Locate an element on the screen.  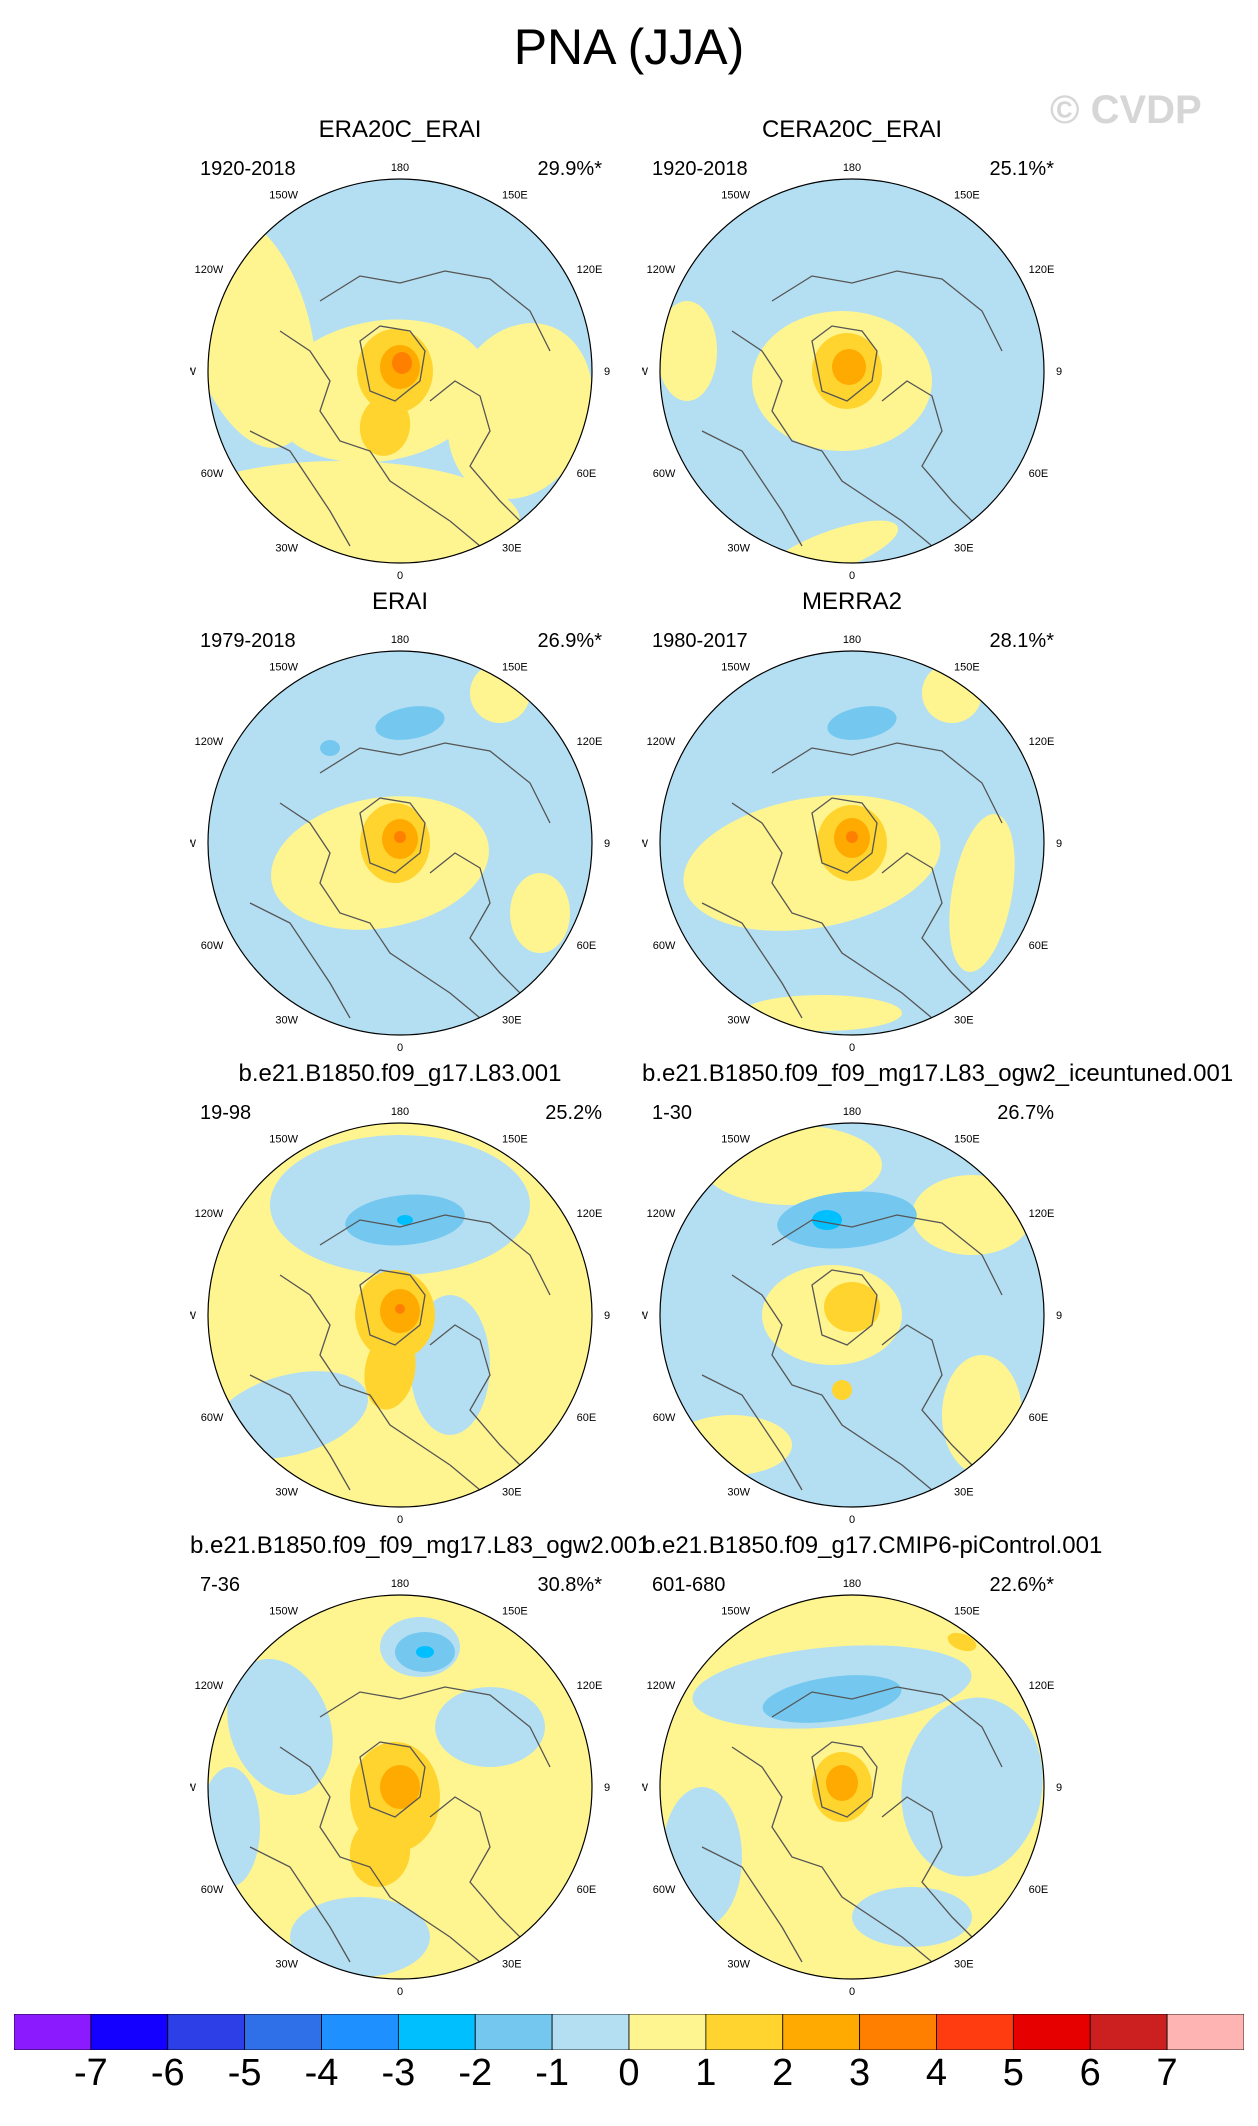
panel-years: 1980-2017 is located at coordinates (700, 641).